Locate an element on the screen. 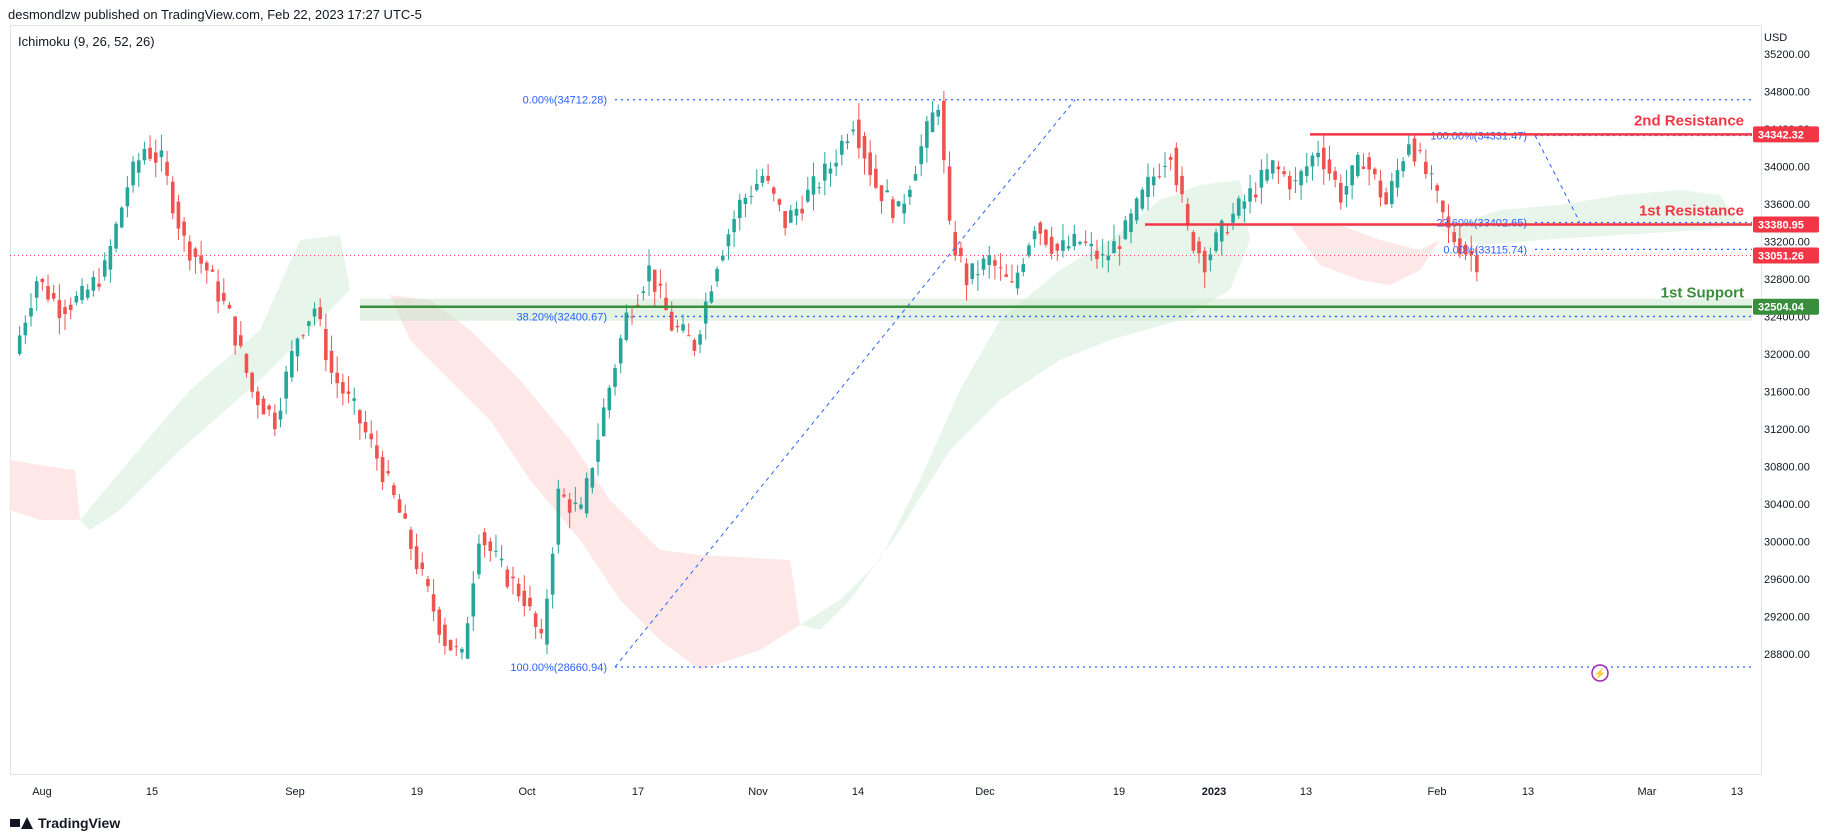  indicator-legend: Ichimoku (9, 26, 52, 26) is located at coordinates (86, 41).